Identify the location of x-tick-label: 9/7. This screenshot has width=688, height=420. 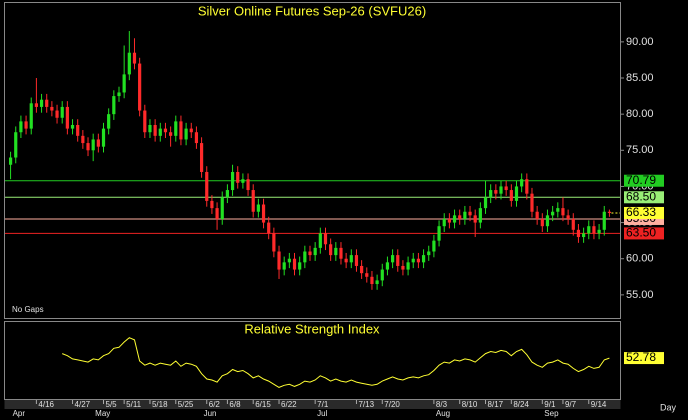
(571, 404).